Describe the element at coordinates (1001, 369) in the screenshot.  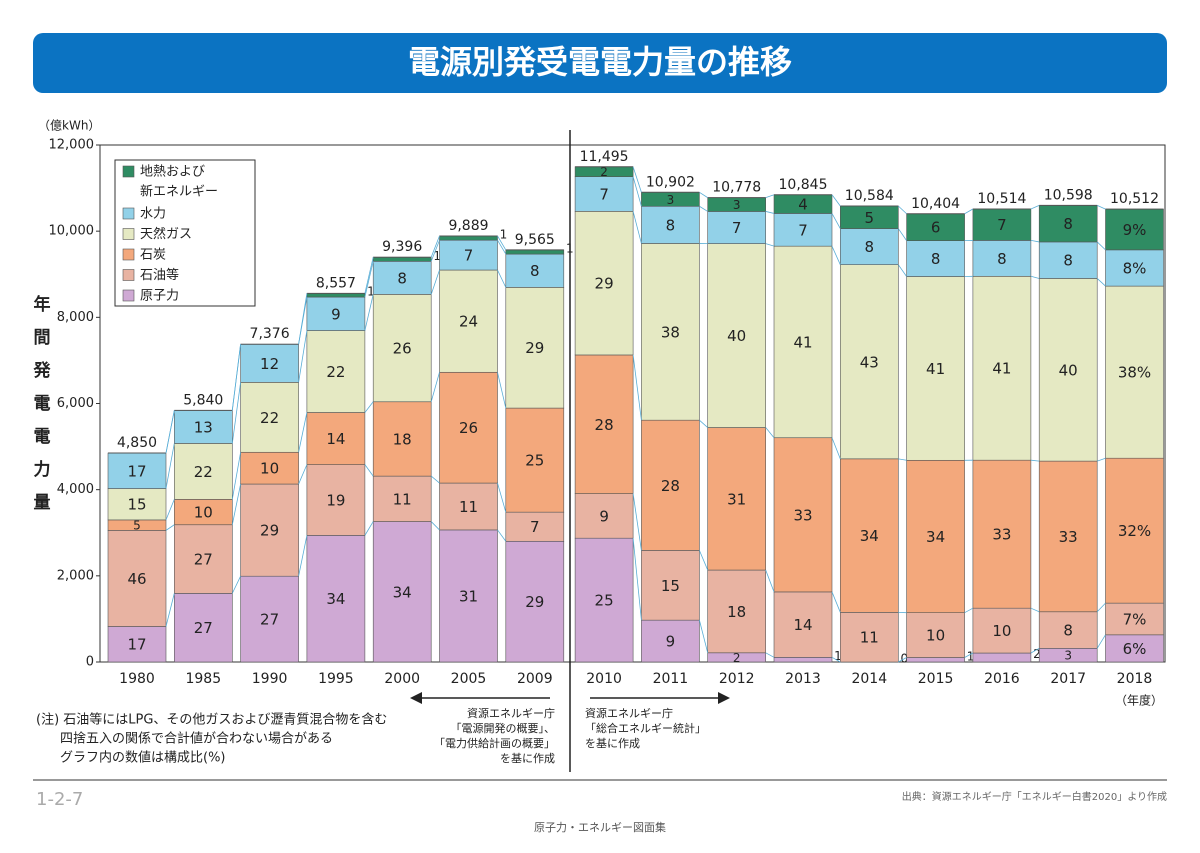
I see `segment-label: 41` at that location.